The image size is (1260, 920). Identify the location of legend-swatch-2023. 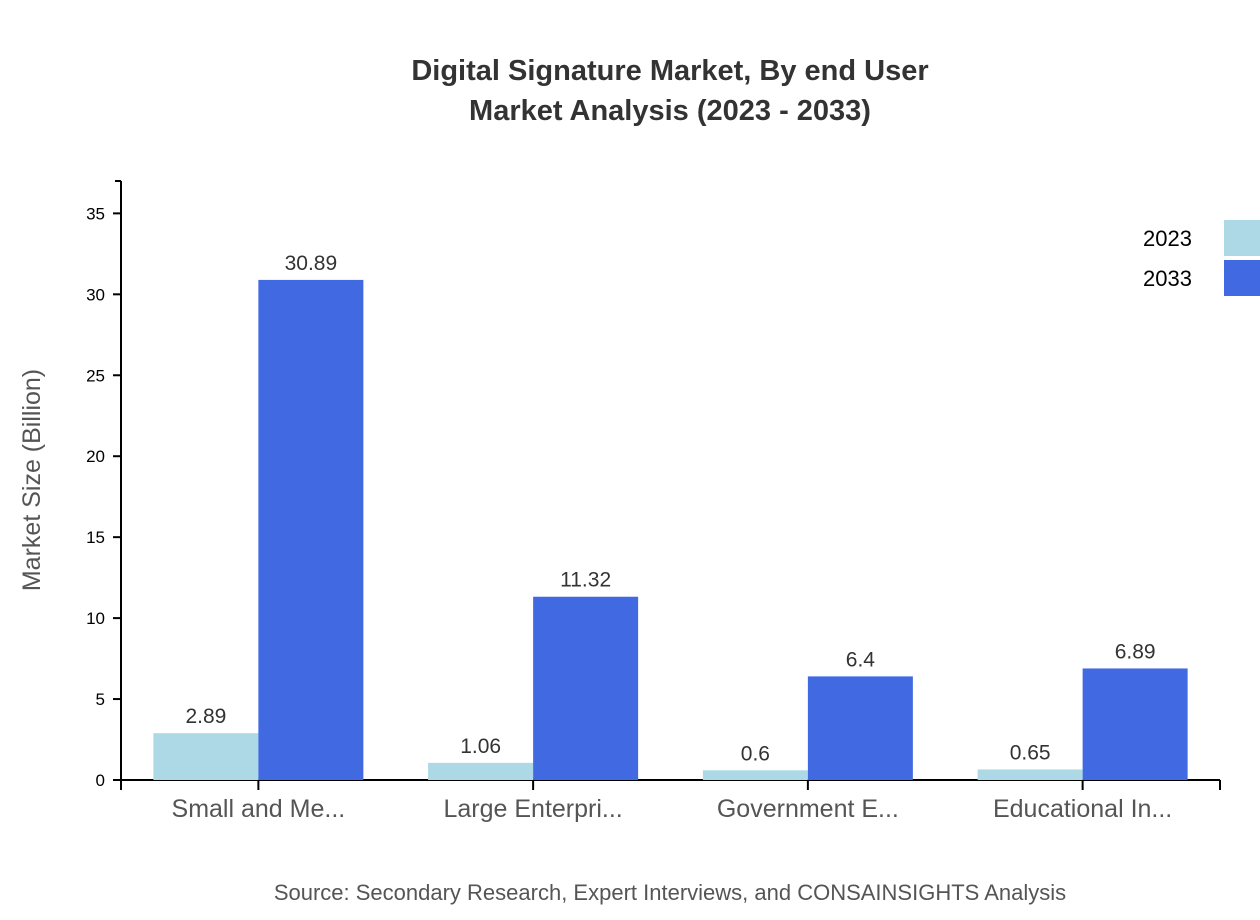
(1242, 238).